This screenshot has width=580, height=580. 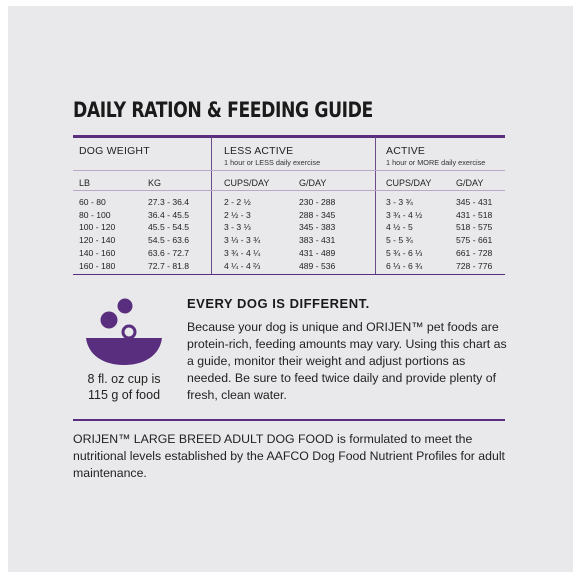 What do you see at coordinates (317, 214) in the screenshot?
I see `cell-g-less: 288 - 345` at bounding box center [317, 214].